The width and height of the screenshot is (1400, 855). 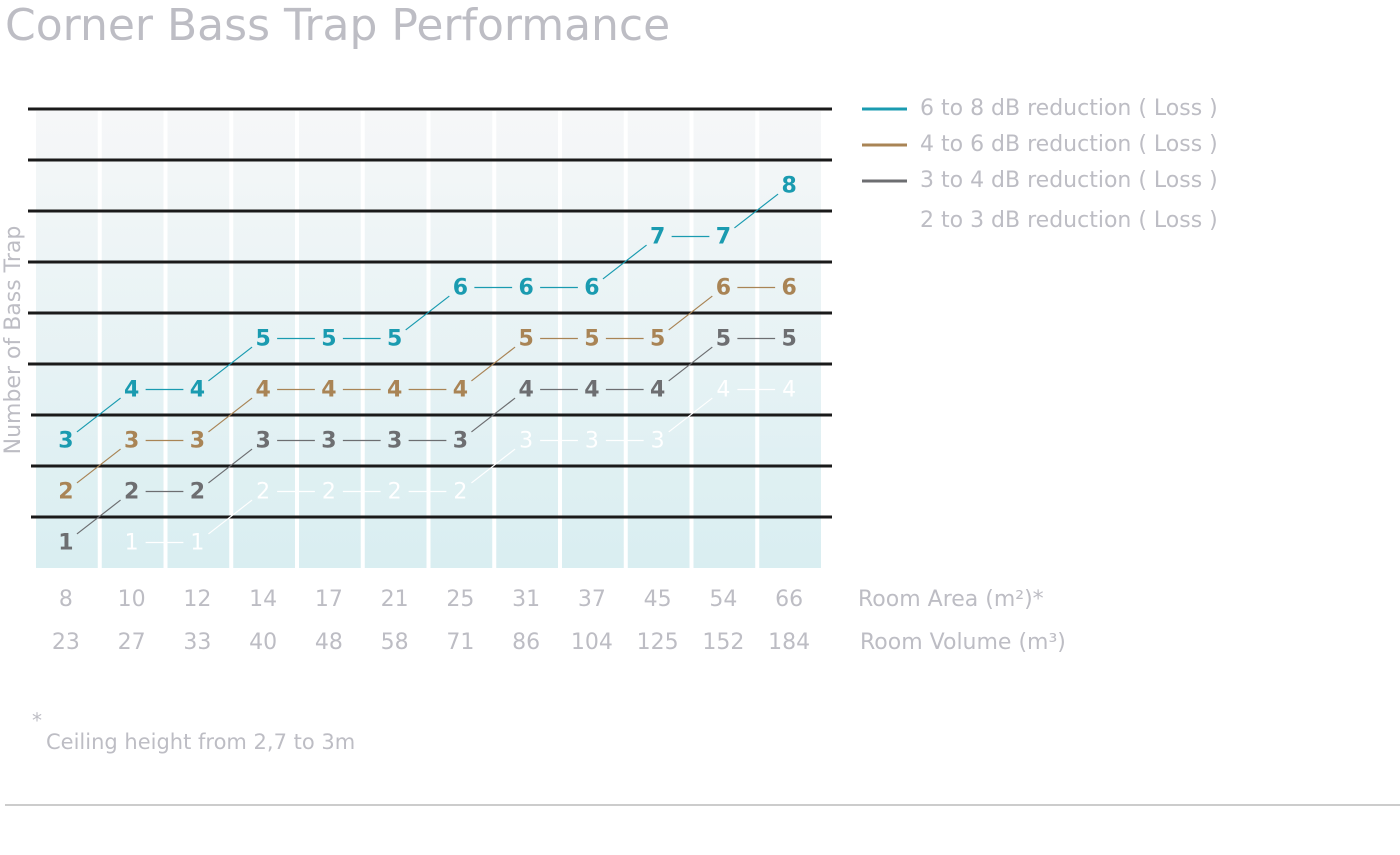 I want to click on legend-label: 3 to 4 dB reduction ( Loss ), so click(x=1069, y=180).